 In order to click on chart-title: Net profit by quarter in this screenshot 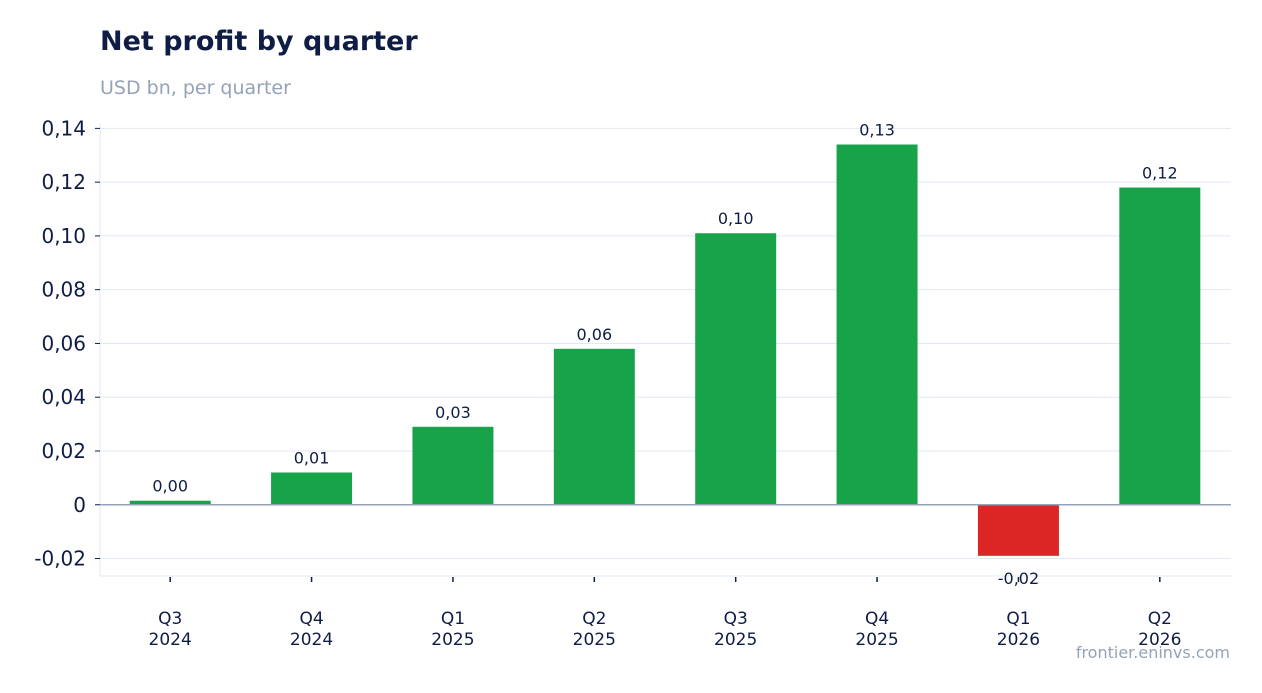, I will do `click(259, 41)`.